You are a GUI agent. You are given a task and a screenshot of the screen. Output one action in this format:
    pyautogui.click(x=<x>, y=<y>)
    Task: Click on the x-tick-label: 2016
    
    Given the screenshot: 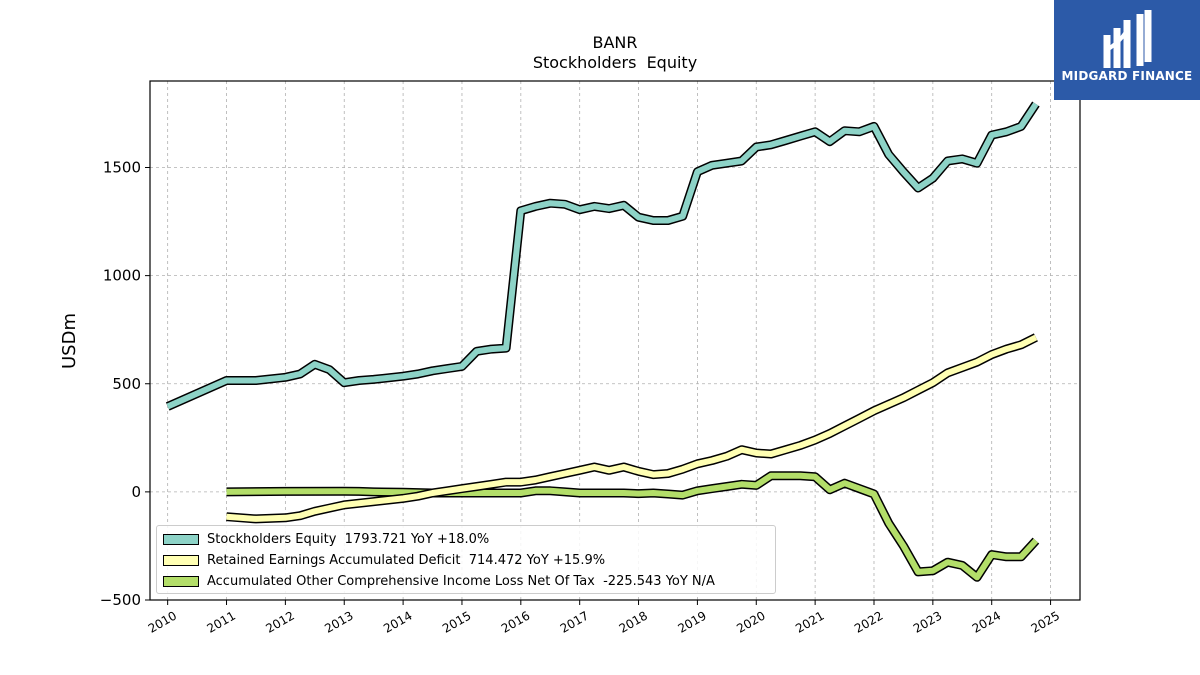 What is the action you would take?
    pyautogui.click(x=515, y=621)
    